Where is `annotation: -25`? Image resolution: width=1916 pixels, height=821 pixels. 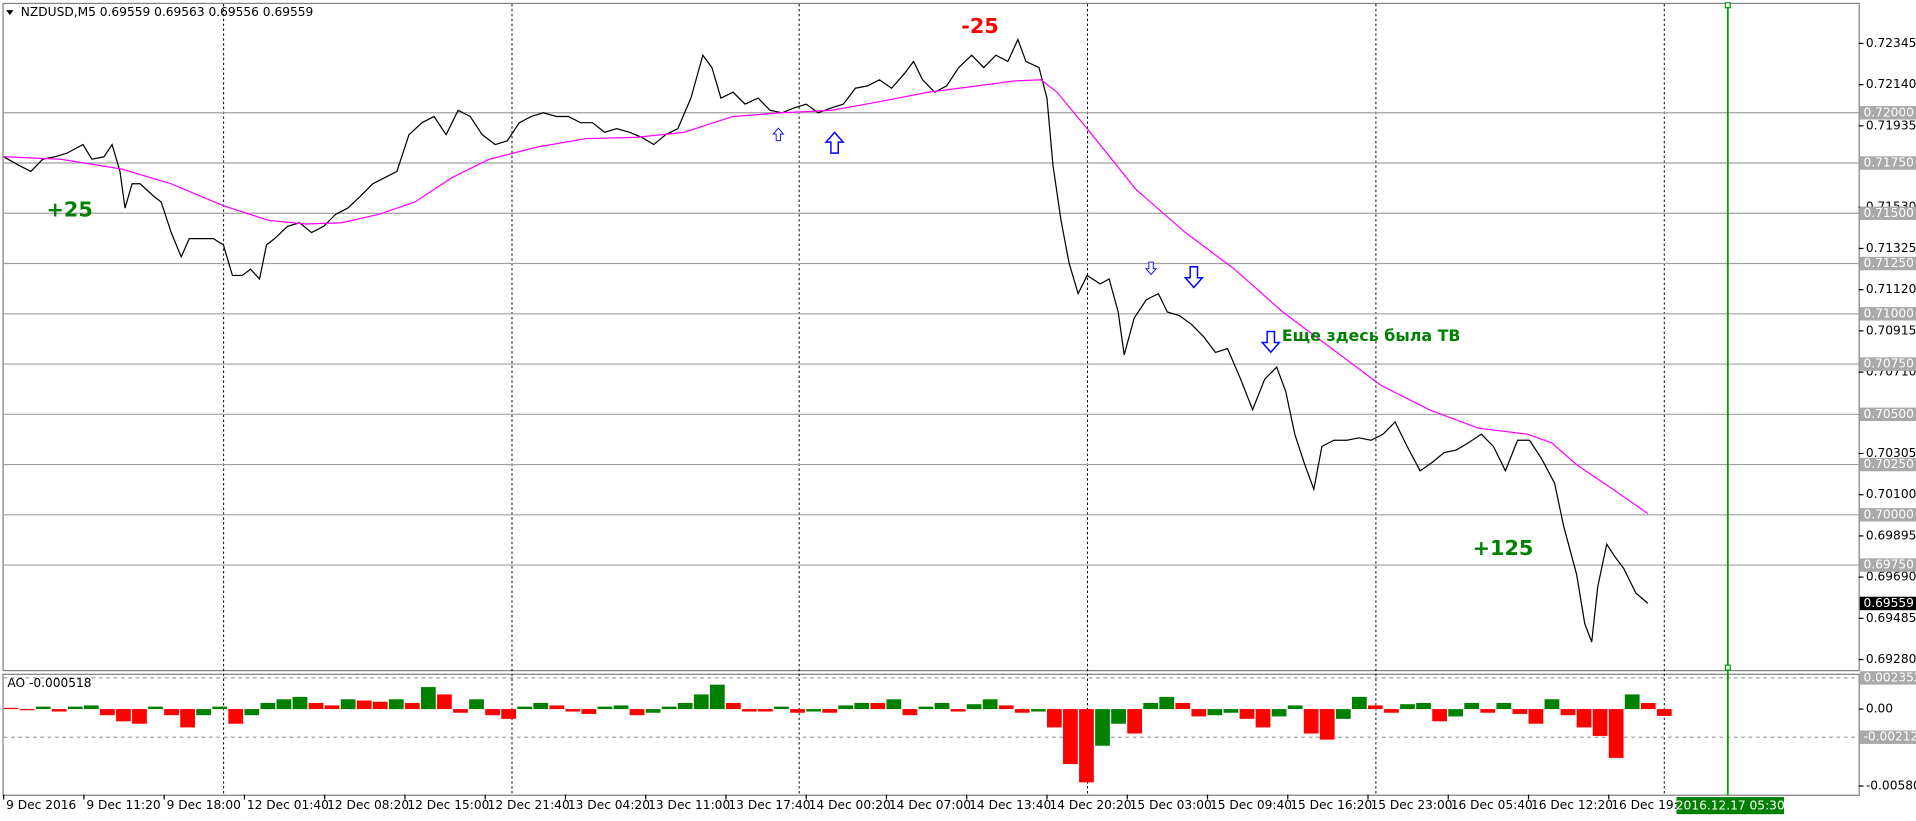 annotation: -25 is located at coordinates (980, 26).